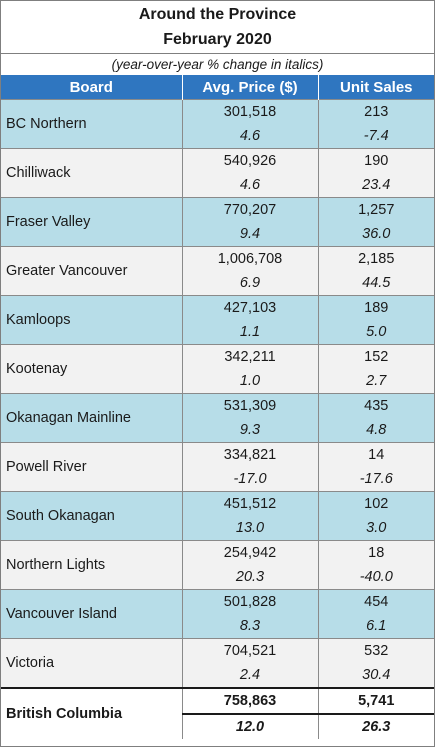 This screenshot has width=435, height=747. Describe the element at coordinates (91, 124) in the screenshot. I see `board-name: BC Northern` at that location.